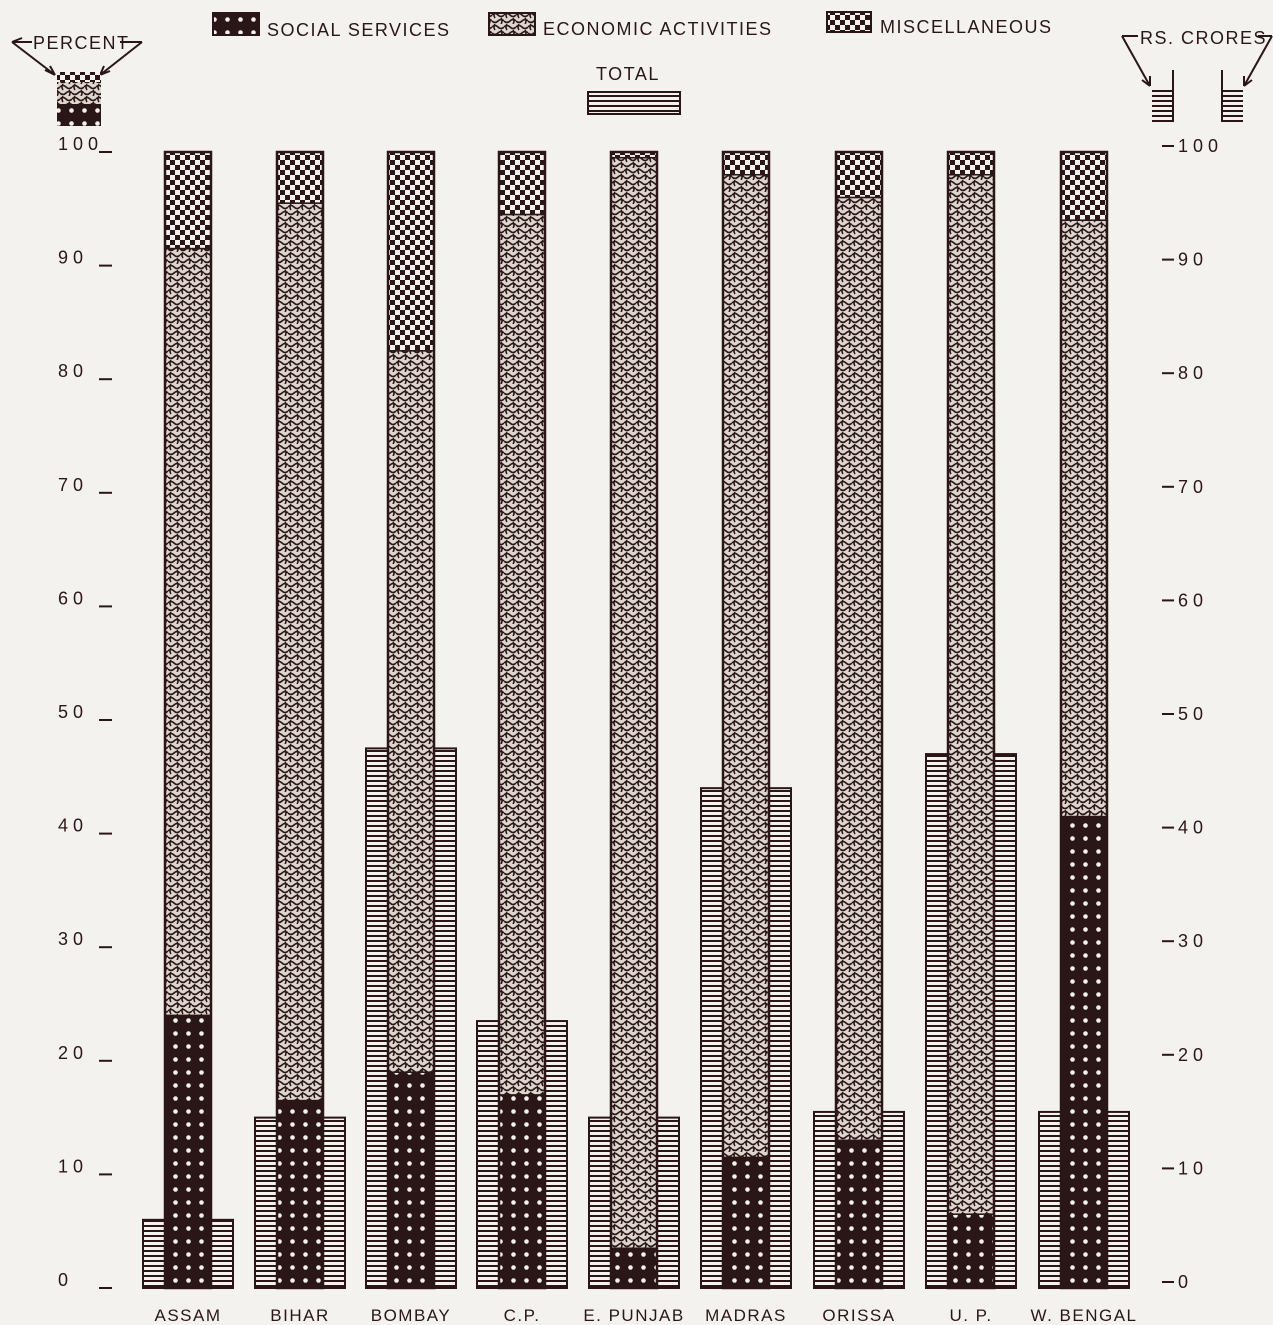 This screenshot has height=1325, width=1273. I want to click on right-axis: 0 10 20 30 40 50 60 70 80 90 100, so click(1192, 714).